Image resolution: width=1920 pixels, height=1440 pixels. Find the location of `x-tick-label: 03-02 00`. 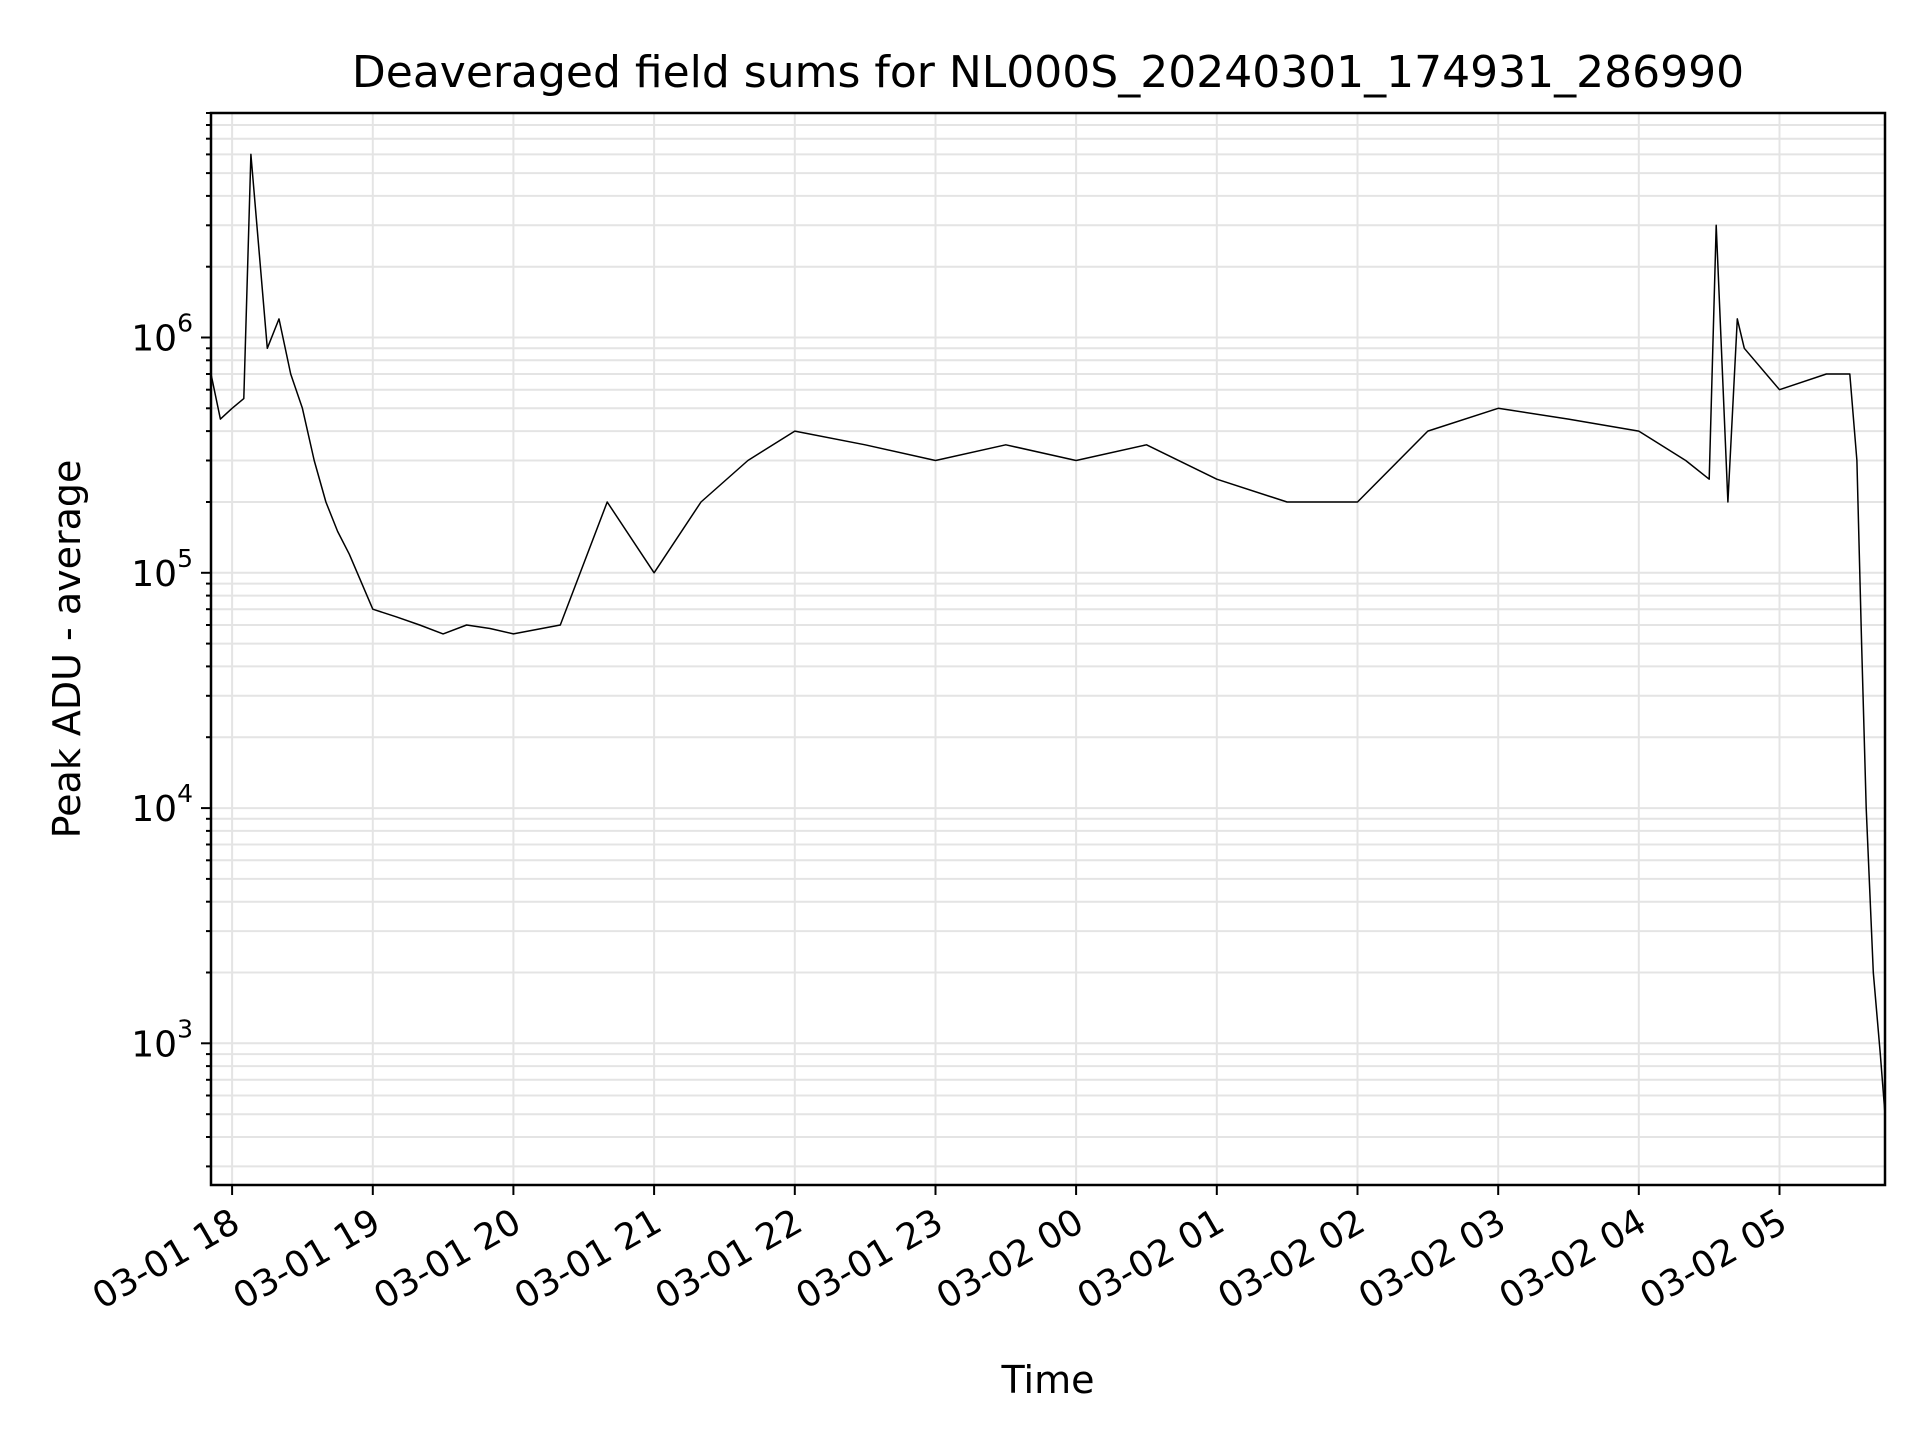

x-tick-label: 03-02 00 is located at coordinates (1010, 1259).